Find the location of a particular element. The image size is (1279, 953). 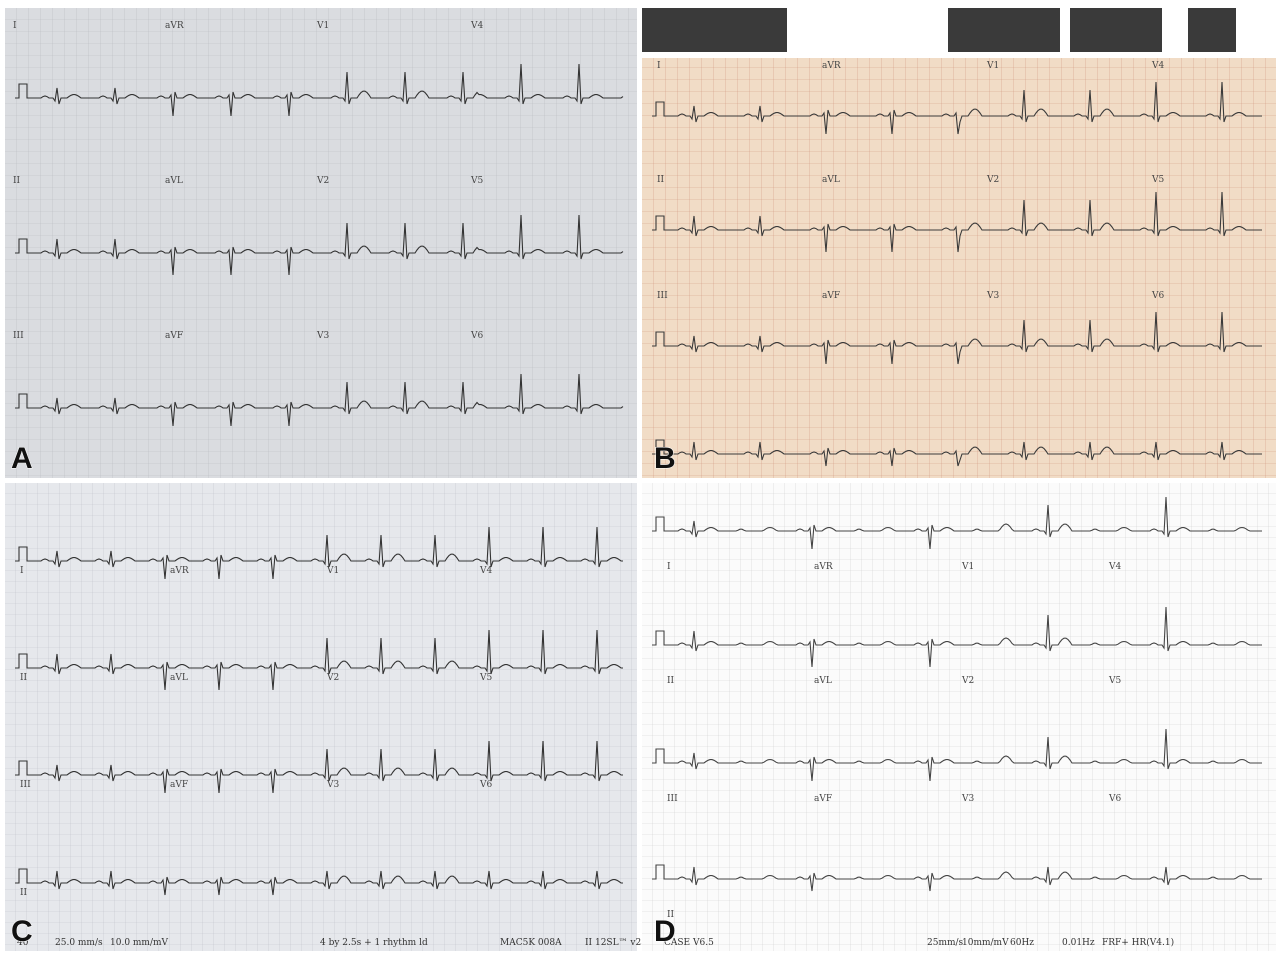

footer-text: CASE V6.5 is located at coordinates (689, 943).